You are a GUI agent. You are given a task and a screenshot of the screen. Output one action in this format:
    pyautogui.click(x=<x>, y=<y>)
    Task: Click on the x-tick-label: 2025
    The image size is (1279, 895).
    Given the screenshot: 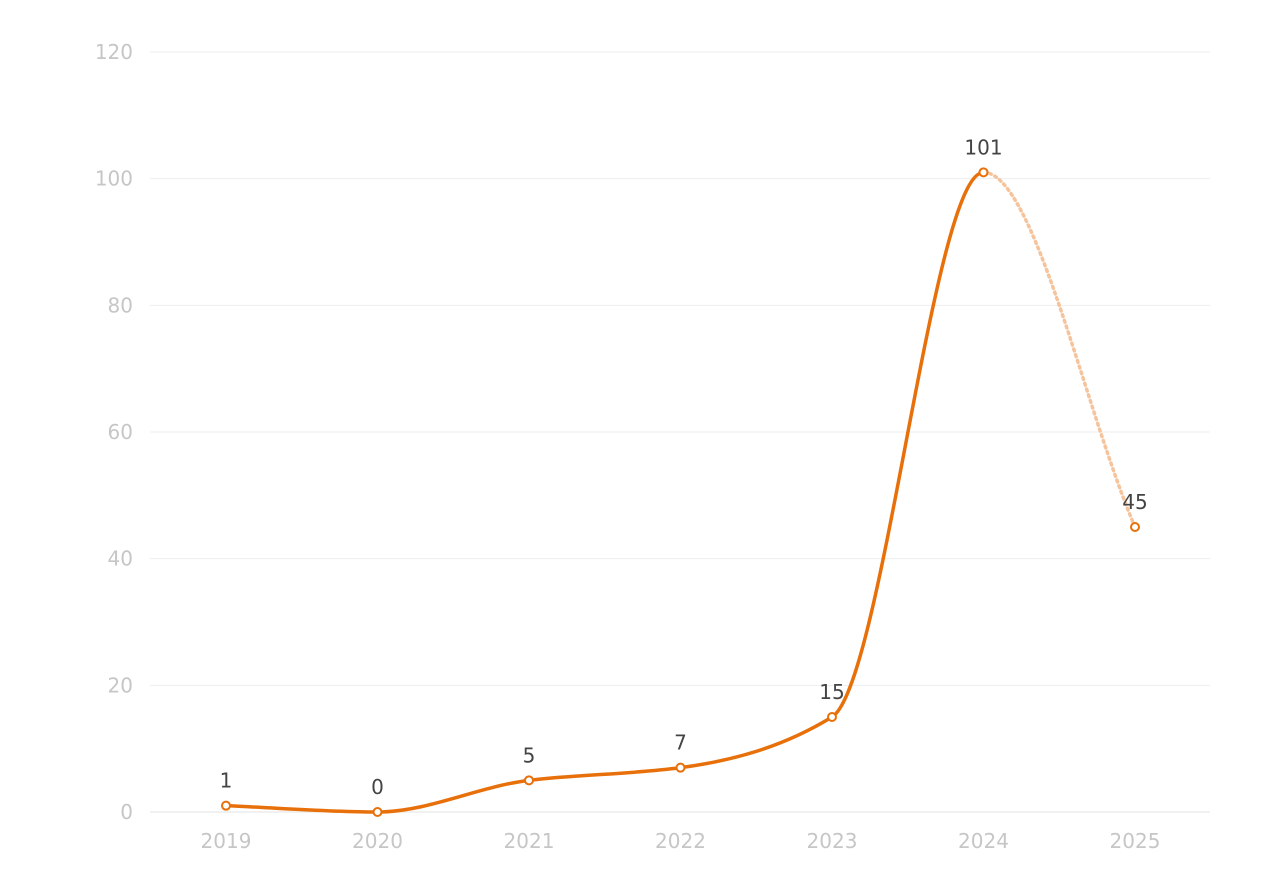 What is the action you would take?
    pyautogui.click(x=1135, y=841)
    